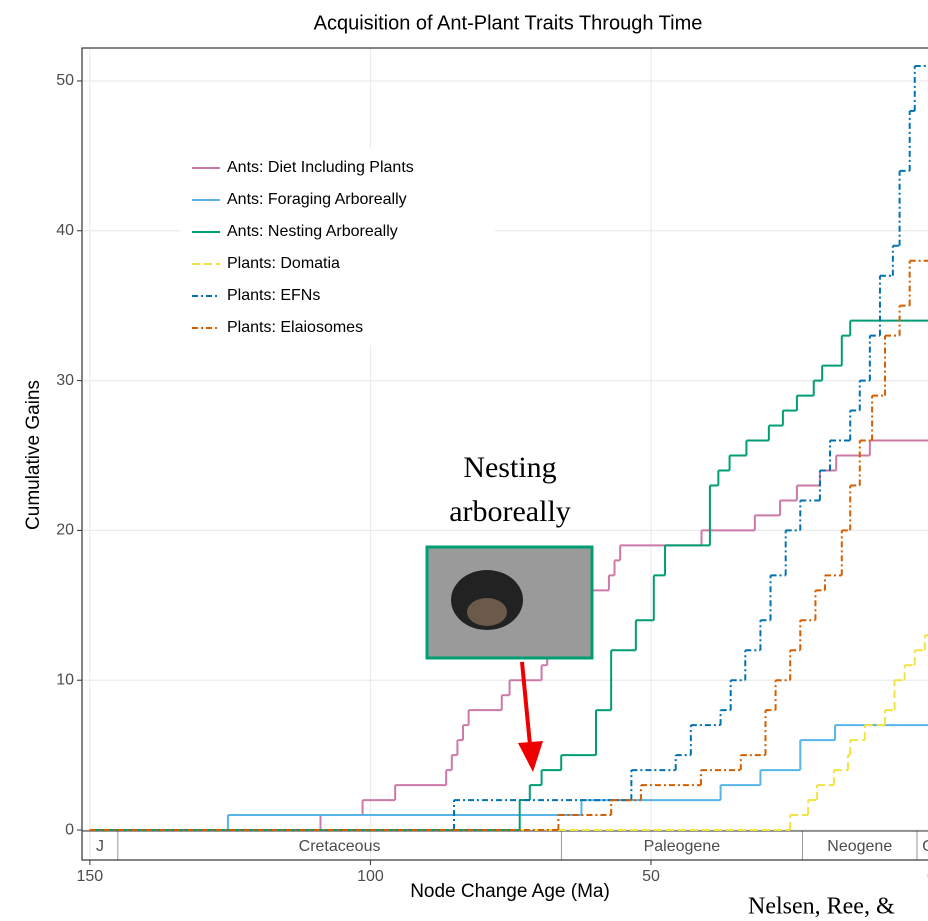  Describe the element at coordinates (90, 876) in the screenshot. I see `x-tick-label: 150` at that location.